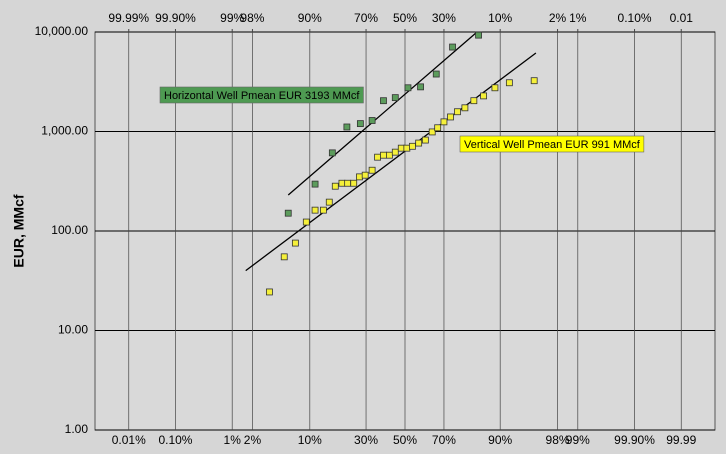 This screenshot has height=454, width=726. Describe the element at coordinates (232, 18) in the screenshot. I see `x2-tick-label: 99%` at that location.